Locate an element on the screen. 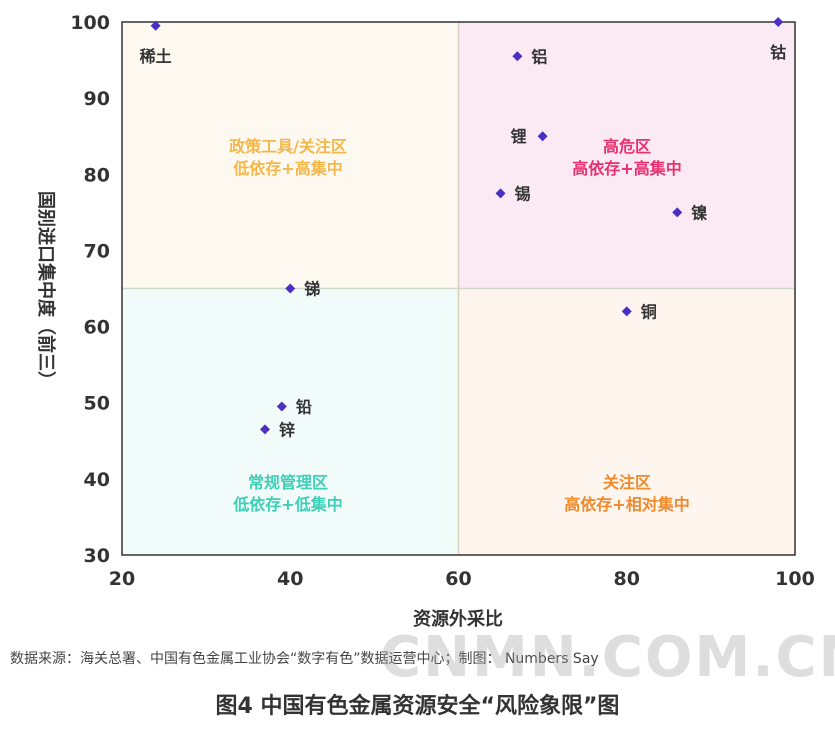  point-label: 铝 is located at coordinates (539, 56).